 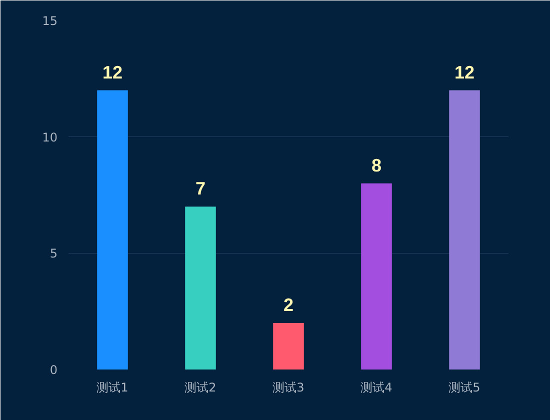 I want to click on data-label: 2, so click(x=288, y=304).